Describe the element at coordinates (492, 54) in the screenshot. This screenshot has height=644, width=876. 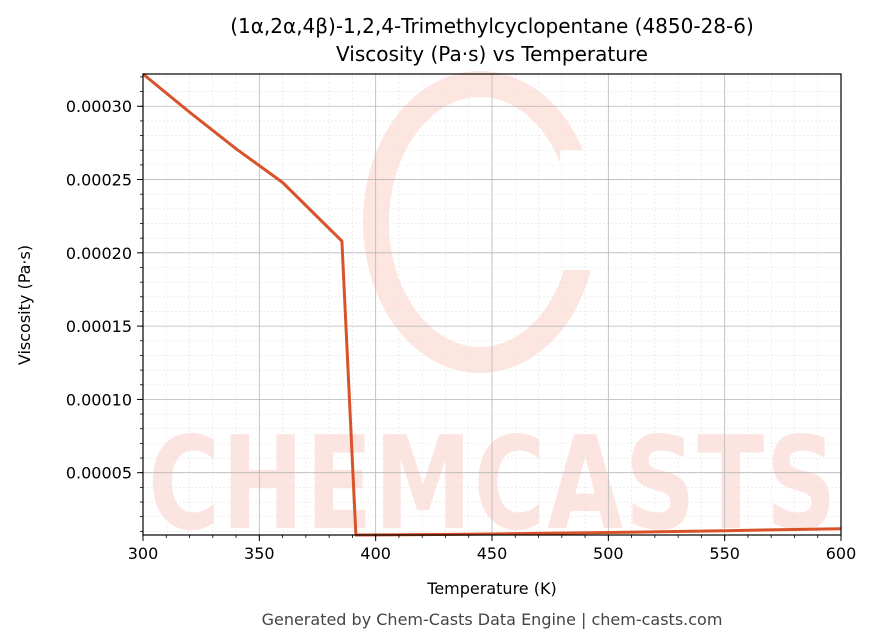
I see `chart-subtitle: Viscosity (Pa·s) vs Temperature` at that location.